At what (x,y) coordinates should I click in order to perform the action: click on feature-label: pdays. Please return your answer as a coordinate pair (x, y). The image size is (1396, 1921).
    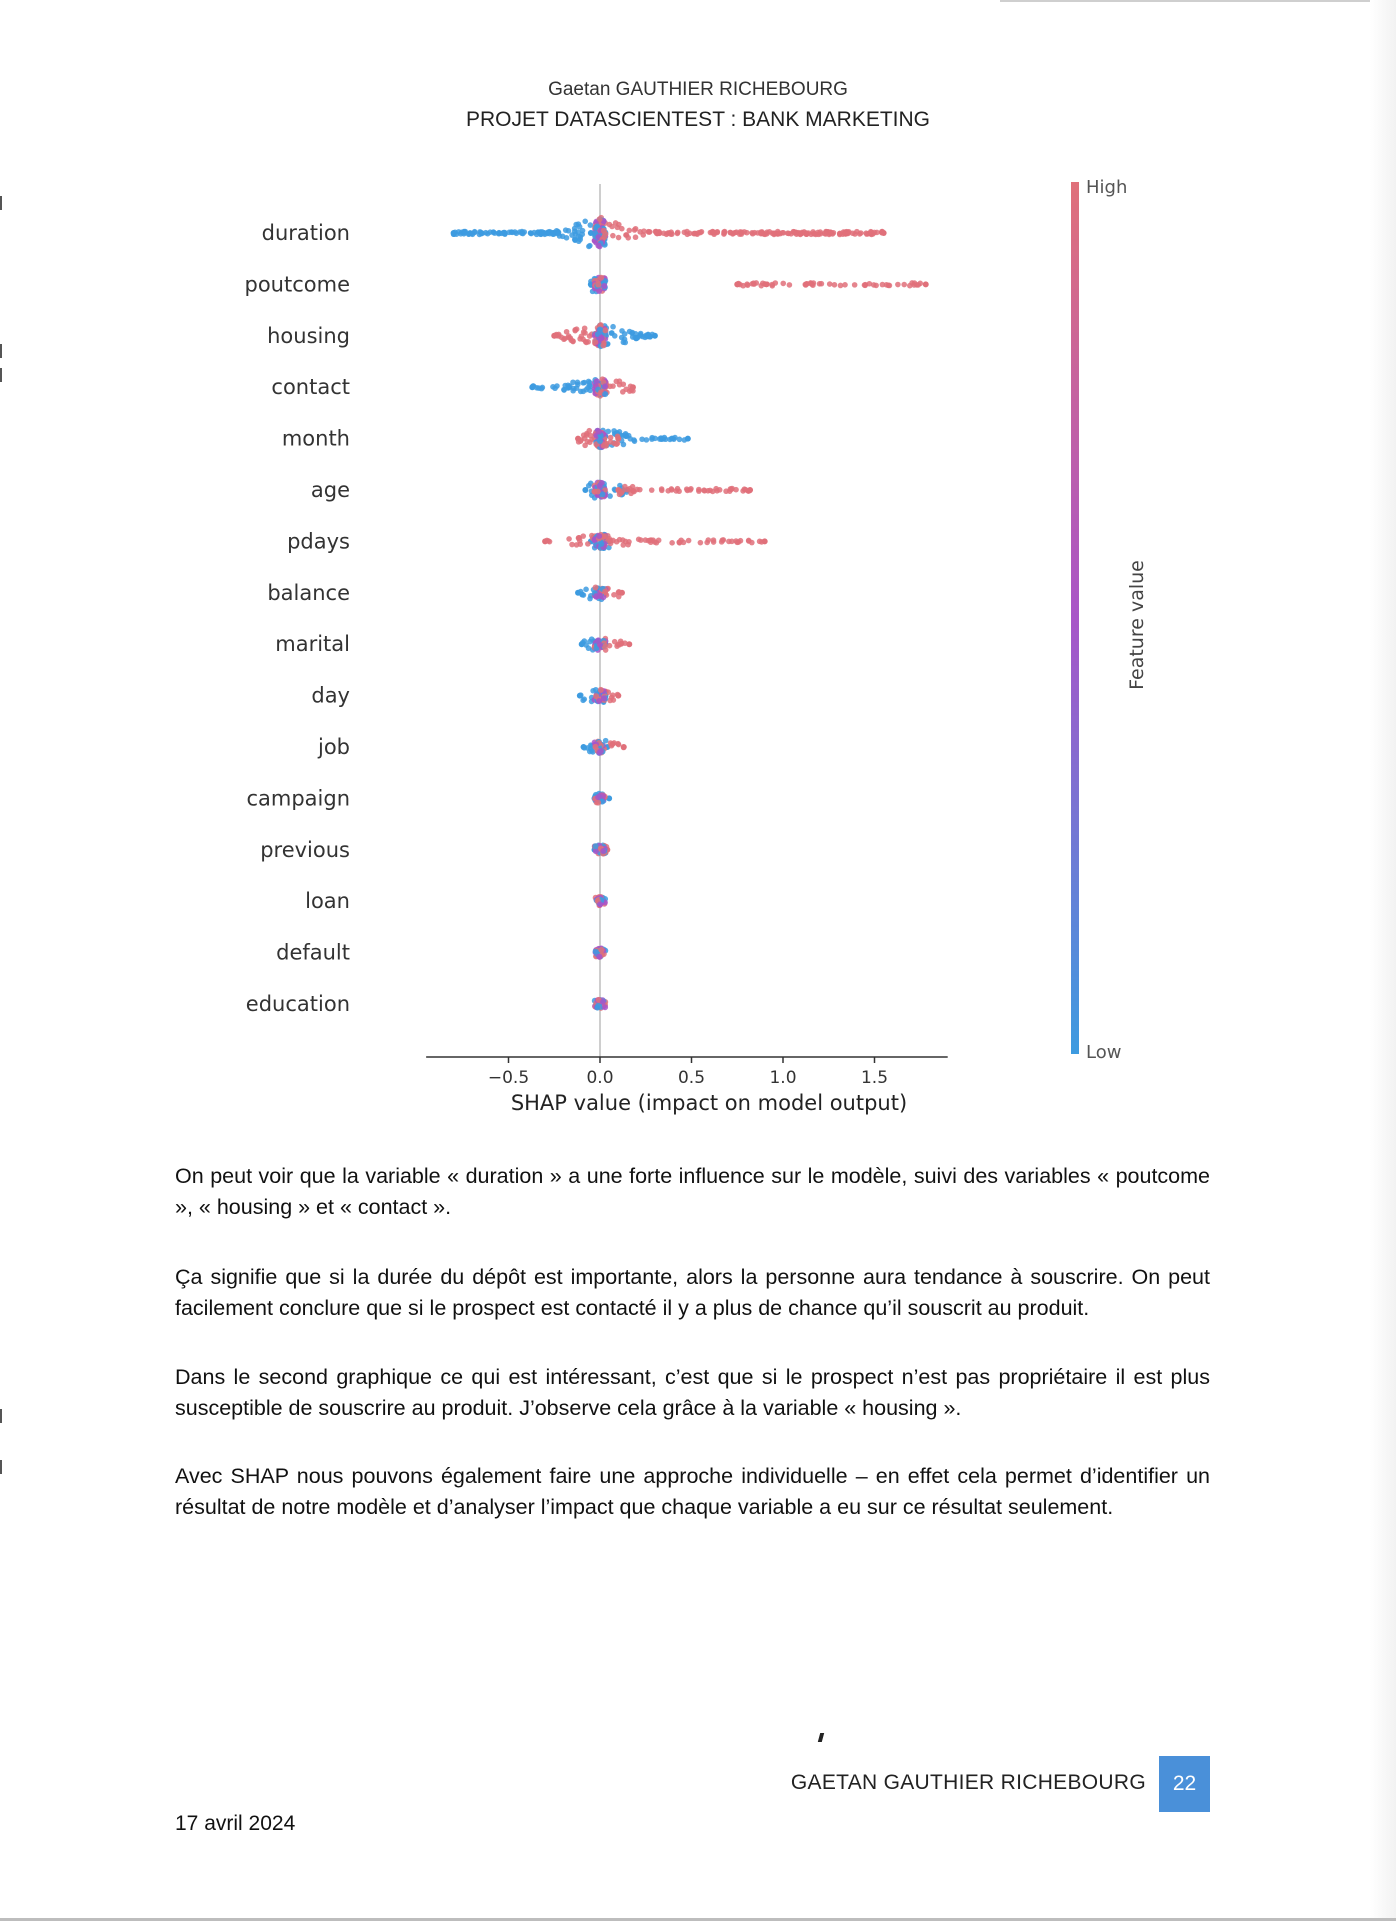
    Looking at the image, I should click on (318, 541).